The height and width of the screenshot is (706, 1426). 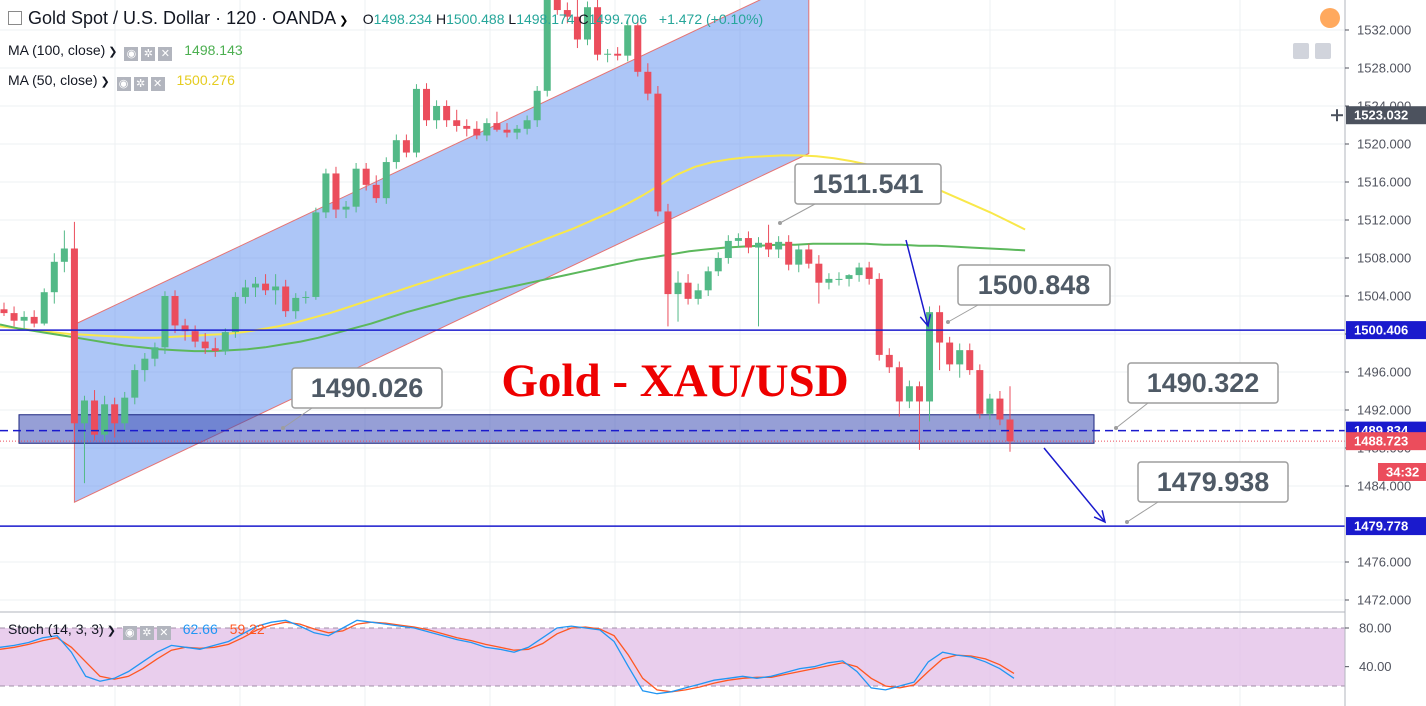 What do you see at coordinates (441, 19) in the screenshot?
I see `high-label: H` at bounding box center [441, 19].